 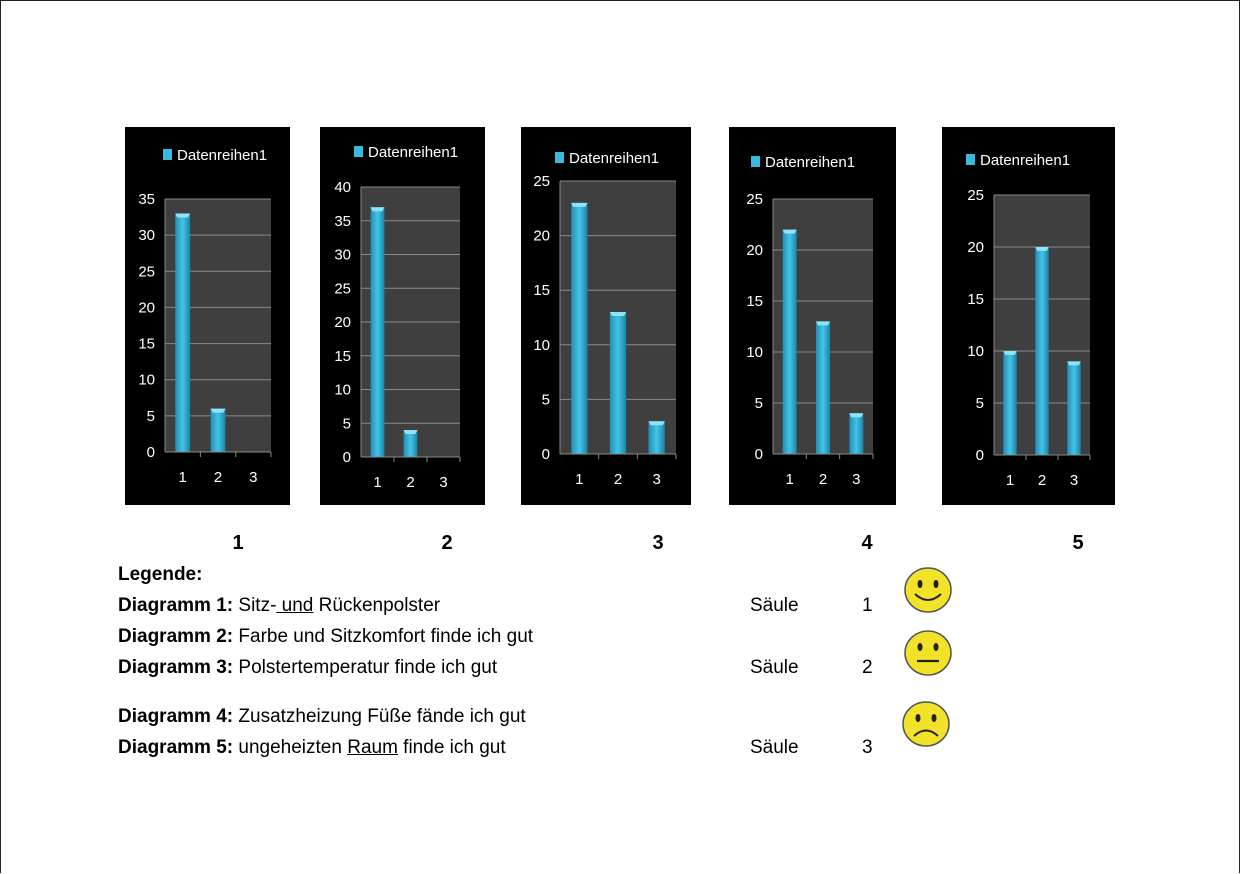 What do you see at coordinates (867, 543) in the screenshot?
I see `chart-number-4: 4` at bounding box center [867, 543].